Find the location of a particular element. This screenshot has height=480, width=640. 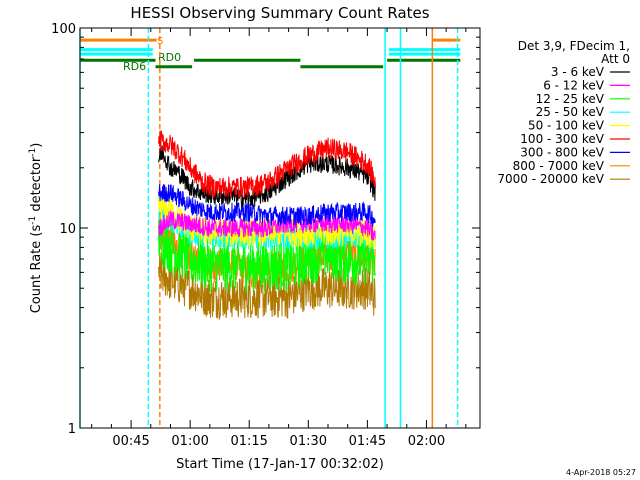

x-tick-label: 01:15 is located at coordinates (248, 441).